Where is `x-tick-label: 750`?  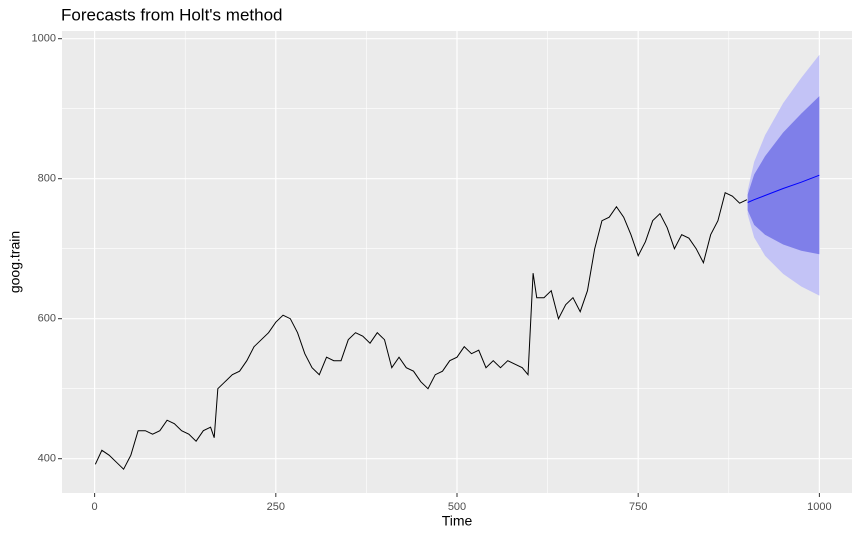
x-tick-label: 750 is located at coordinates (638, 507).